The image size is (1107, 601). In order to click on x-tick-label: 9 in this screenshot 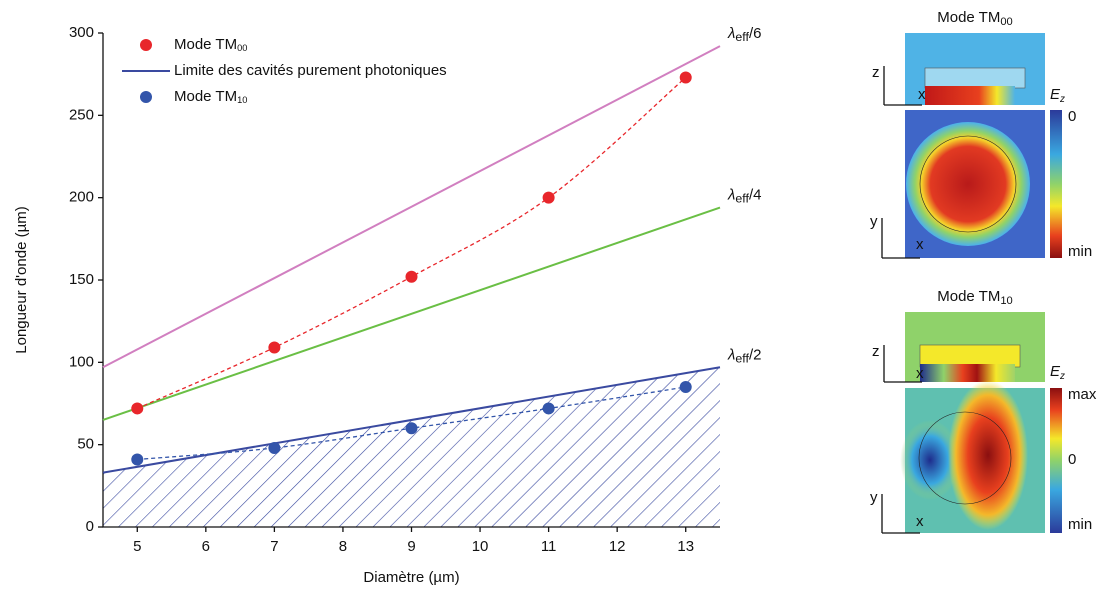, I will do `click(411, 546)`.